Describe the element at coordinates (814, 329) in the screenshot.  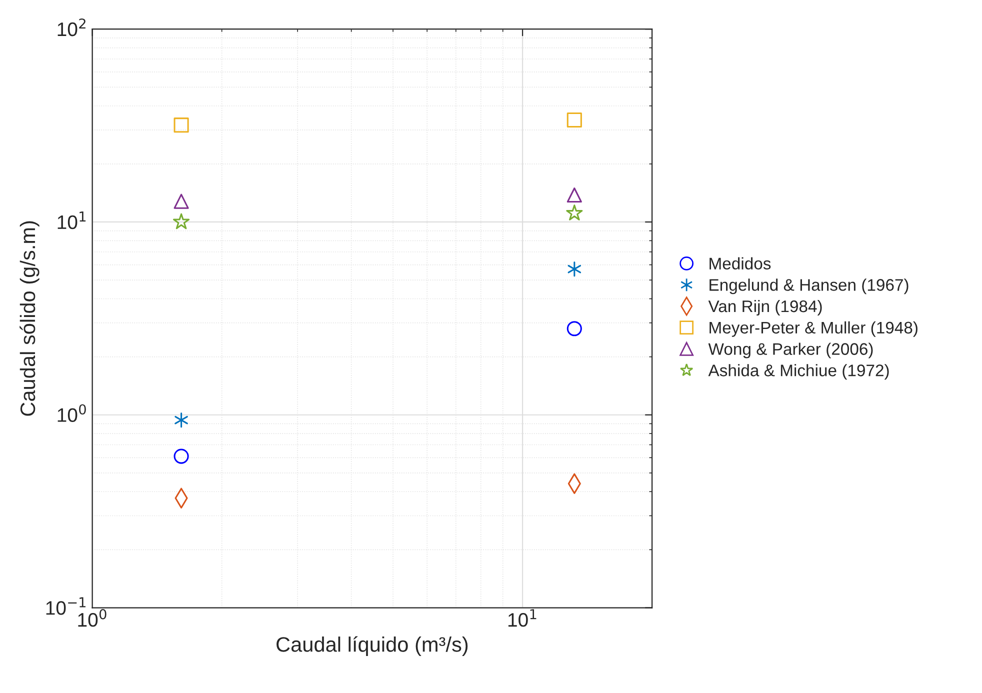
I see `legend-label: Meyer-Peter & Muller (1948)` at that location.